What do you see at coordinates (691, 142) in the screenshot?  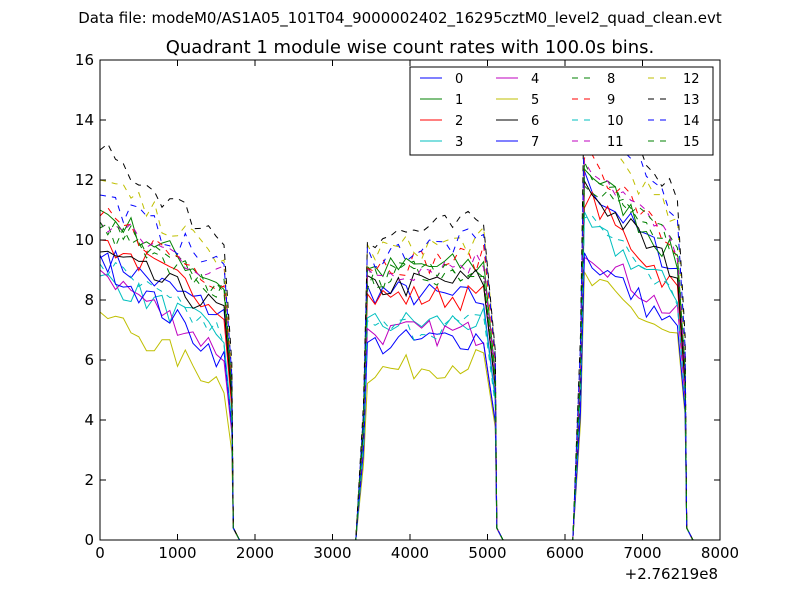 I see `legend-label-15: 15` at bounding box center [691, 142].